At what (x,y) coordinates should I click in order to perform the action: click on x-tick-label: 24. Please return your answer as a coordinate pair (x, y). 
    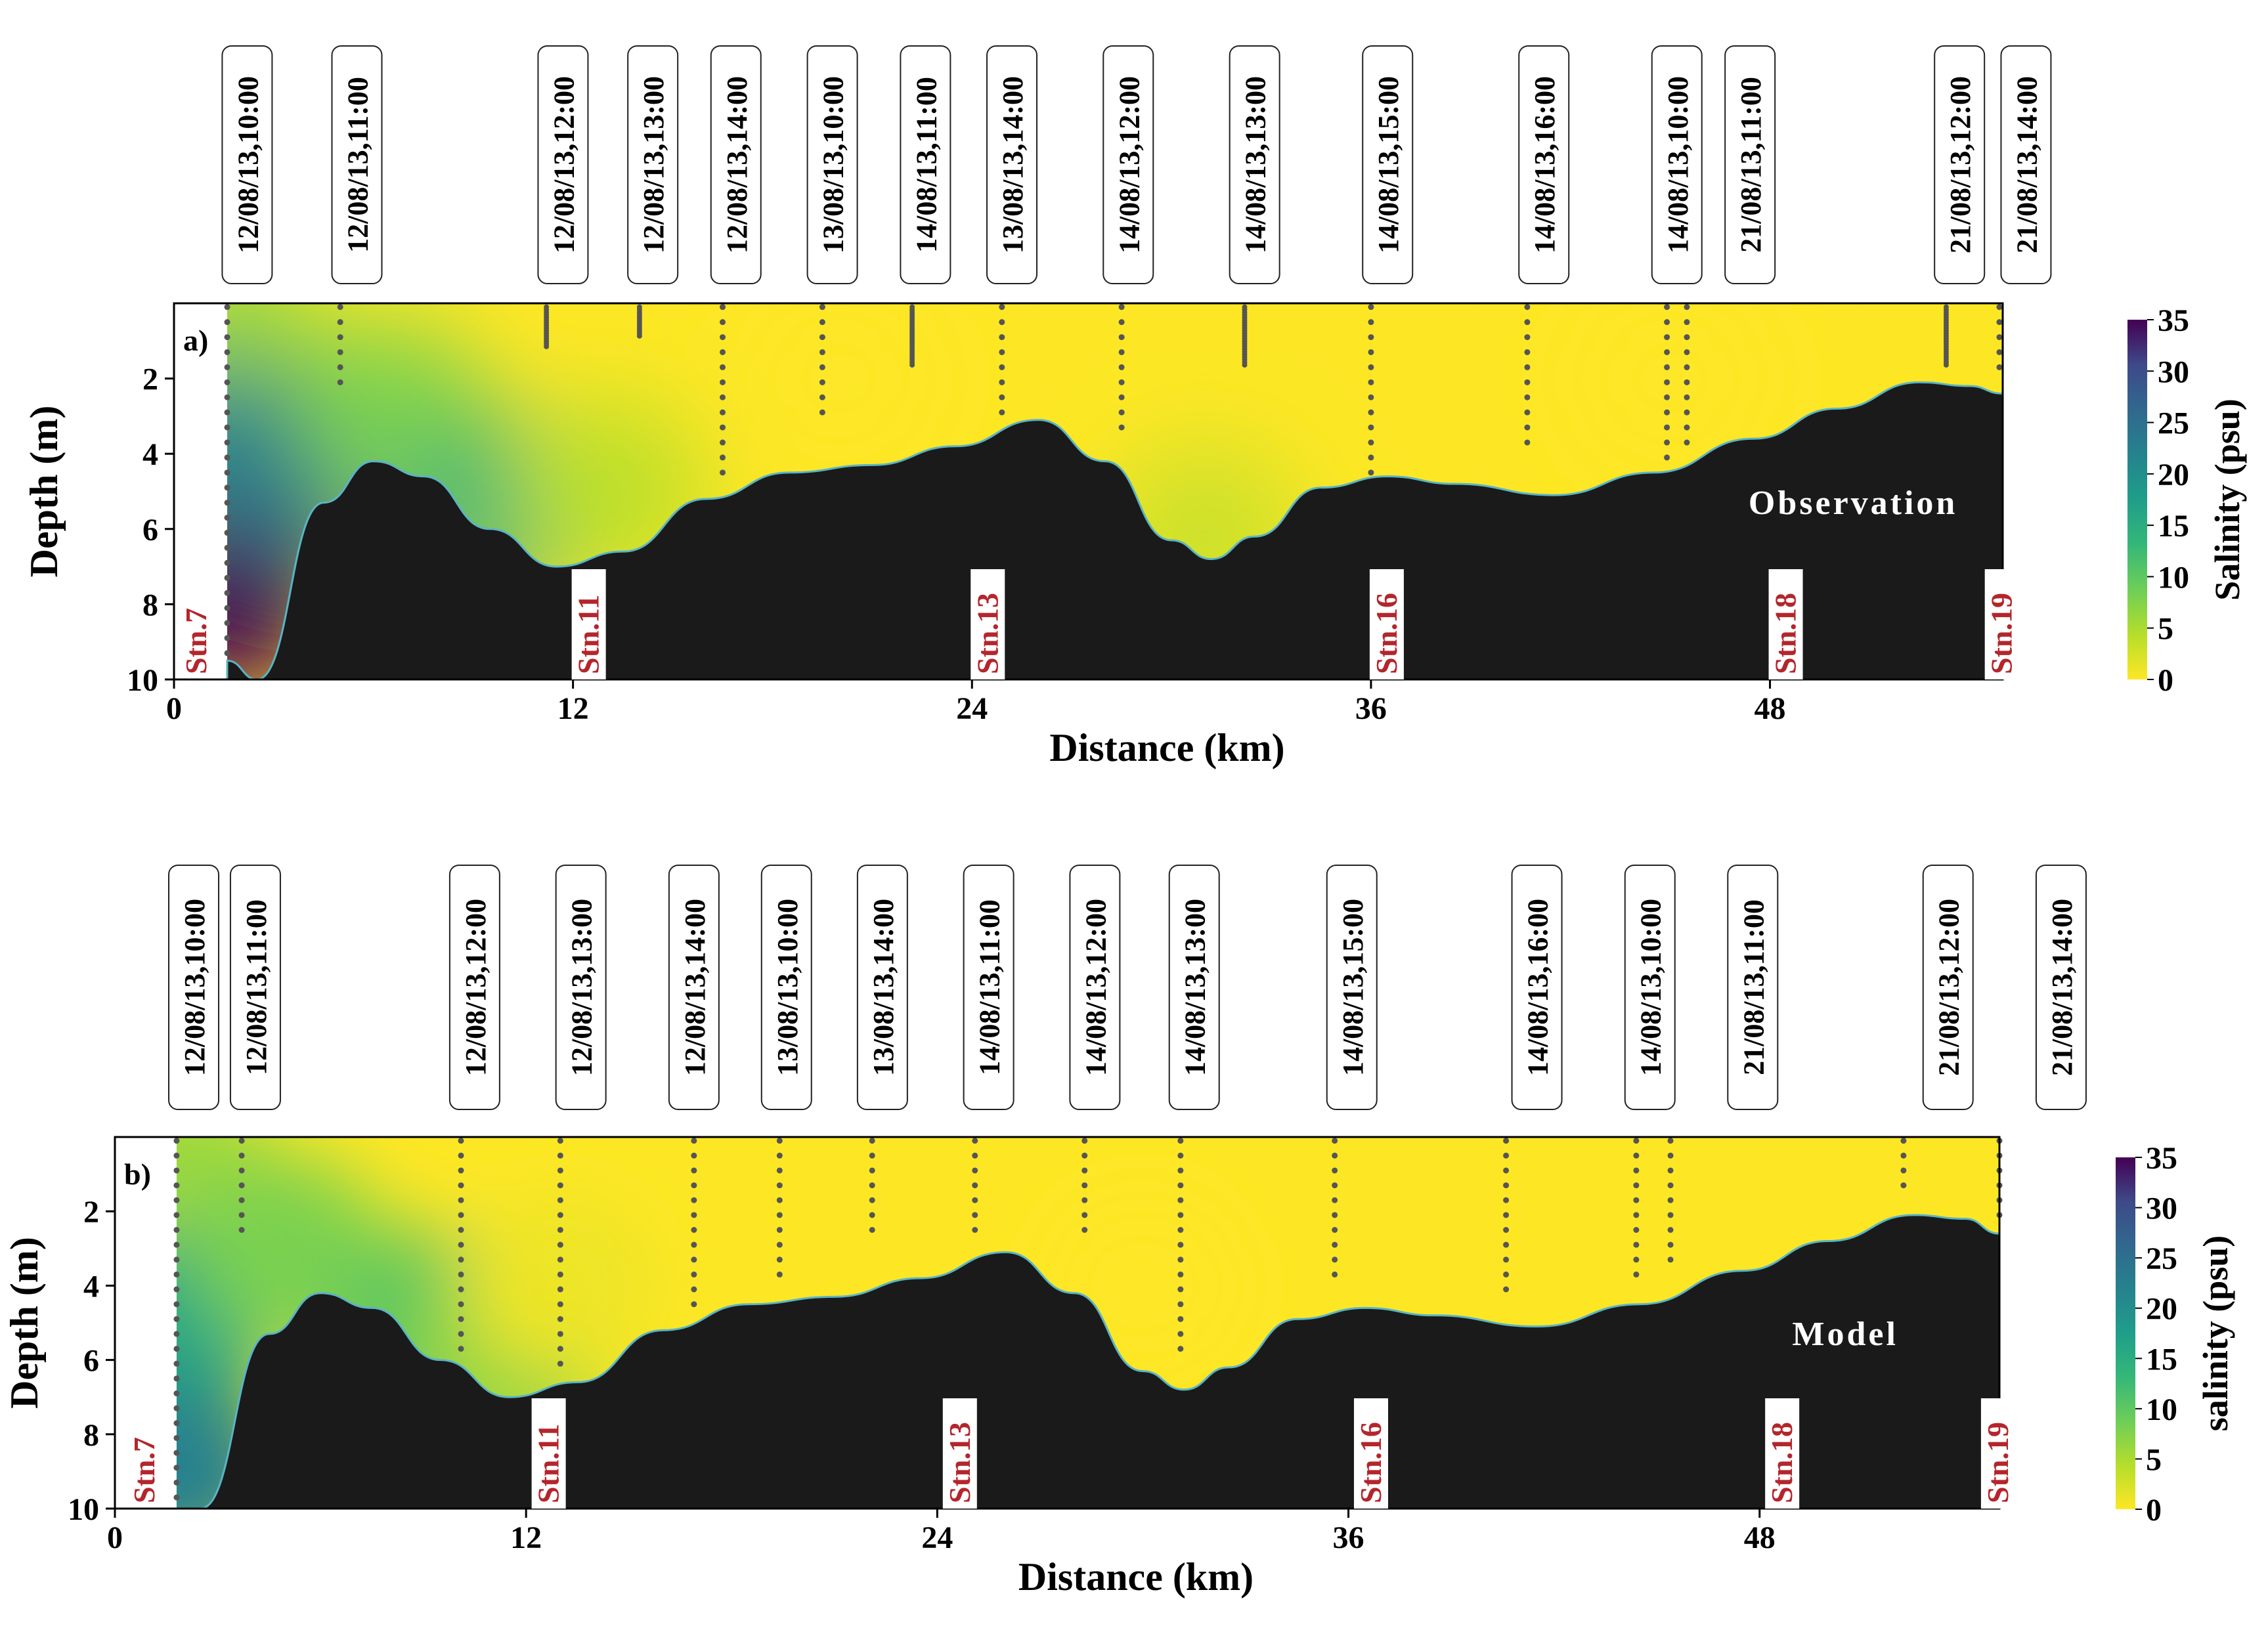
    Looking at the image, I should click on (972, 708).